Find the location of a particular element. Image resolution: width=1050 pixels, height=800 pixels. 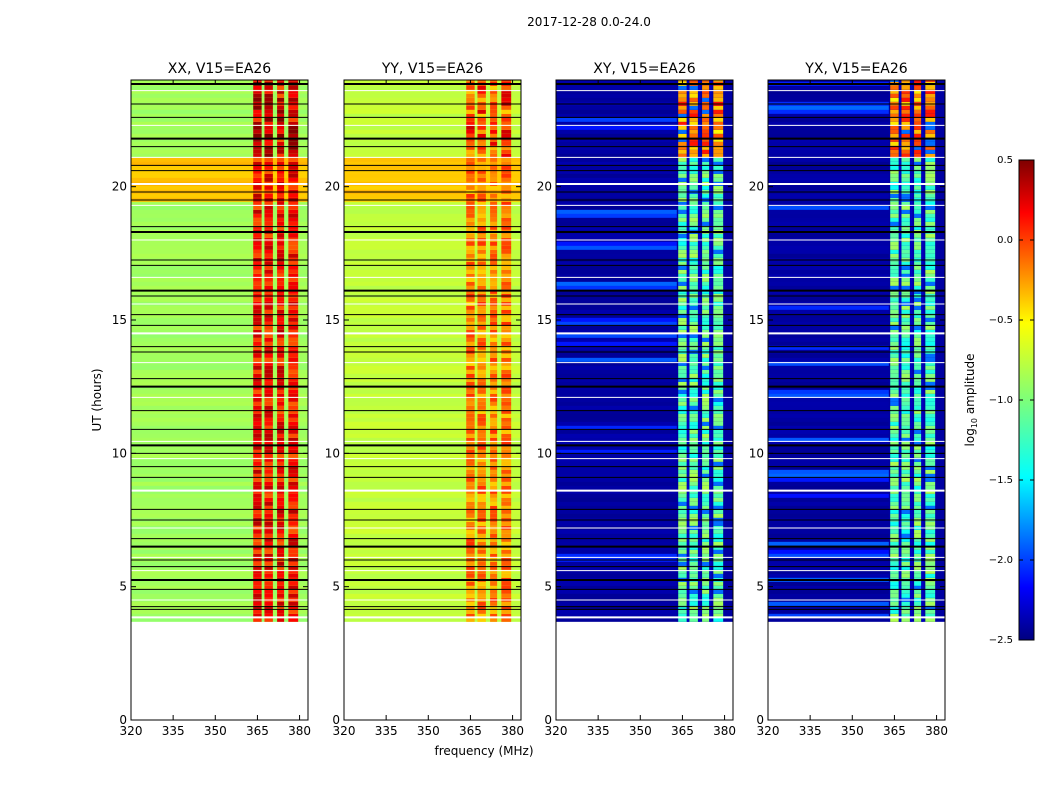

y-tick-label: 0 is located at coordinates (336, 720).